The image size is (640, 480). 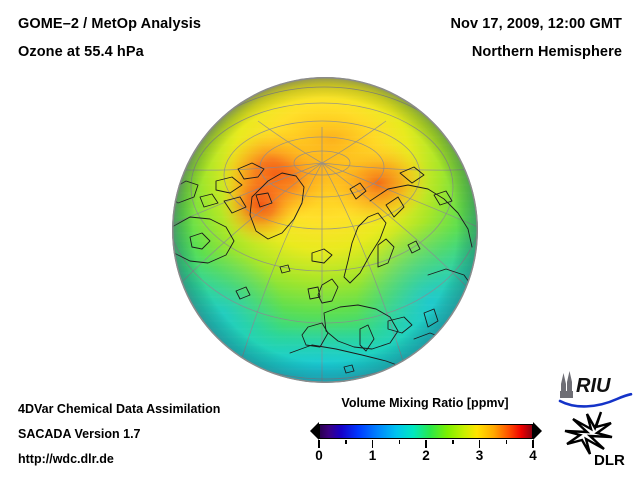 What do you see at coordinates (588, 433) in the screenshot?
I see `dlr-pinwheel-icon` at bounding box center [588, 433].